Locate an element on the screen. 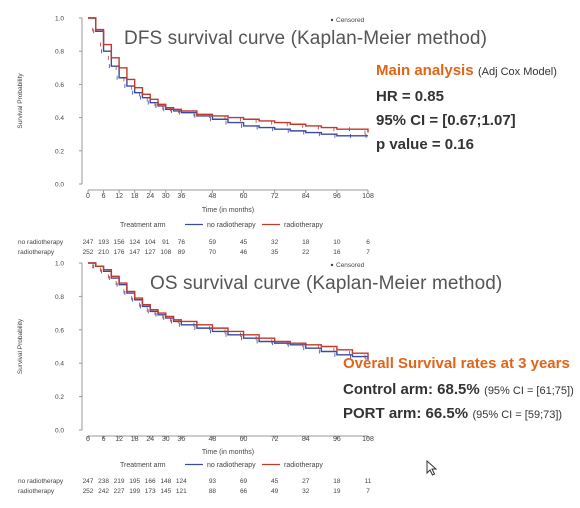  dfs-risk-value: 16 is located at coordinates (337, 252).